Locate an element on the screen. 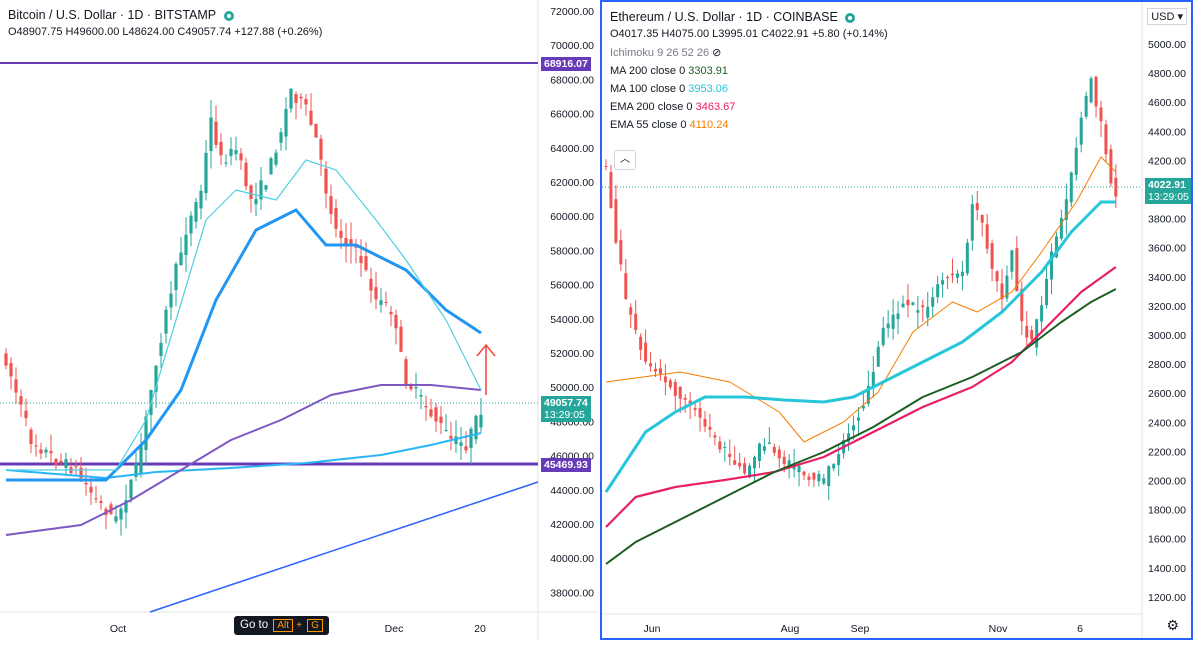 This screenshot has height=646, width=1193. btc-price-tick: 54000.00 is located at coordinates (572, 320).